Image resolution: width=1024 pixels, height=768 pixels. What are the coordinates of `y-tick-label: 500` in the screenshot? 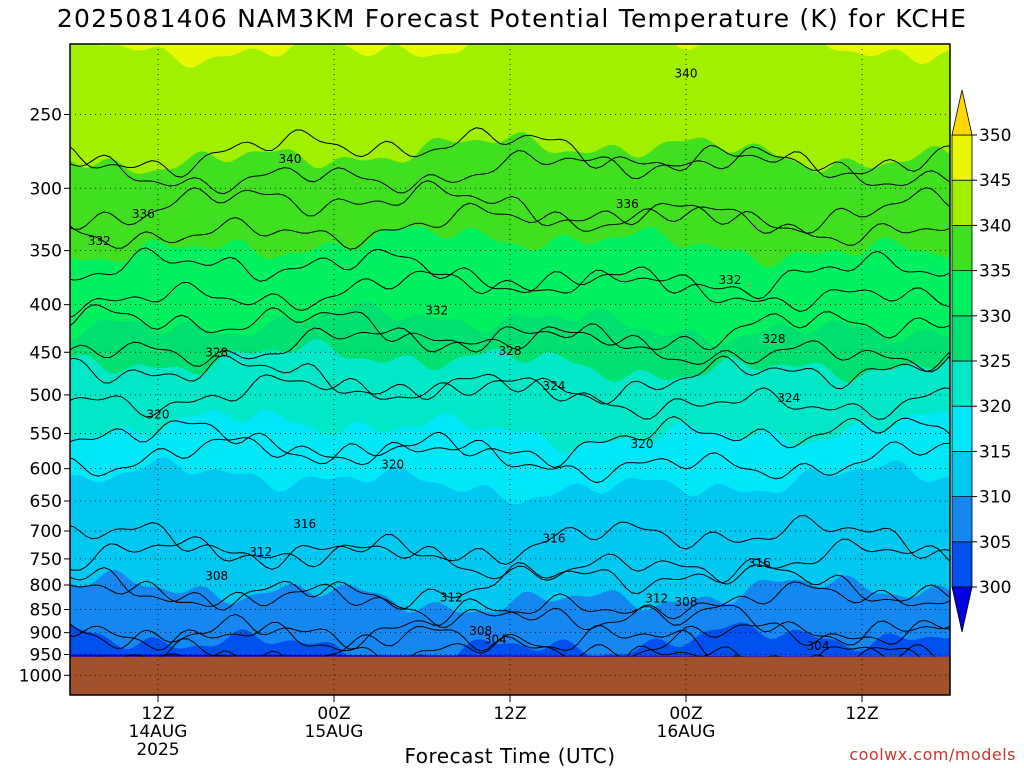 It's located at (46, 396).